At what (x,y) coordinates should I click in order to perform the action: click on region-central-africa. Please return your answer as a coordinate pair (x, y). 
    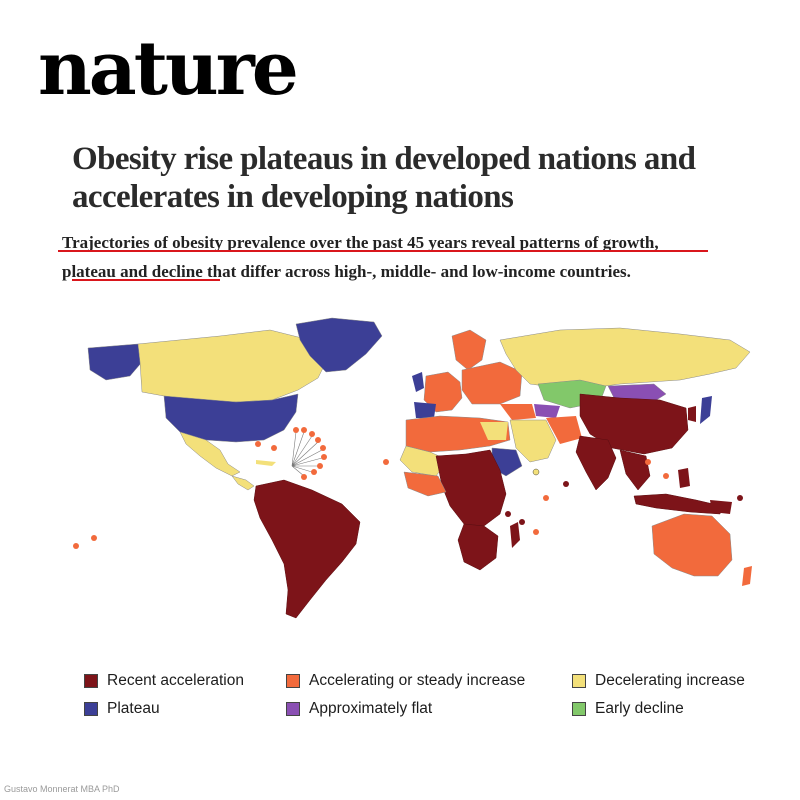
    Looking at the image, I should click on (471, 488).